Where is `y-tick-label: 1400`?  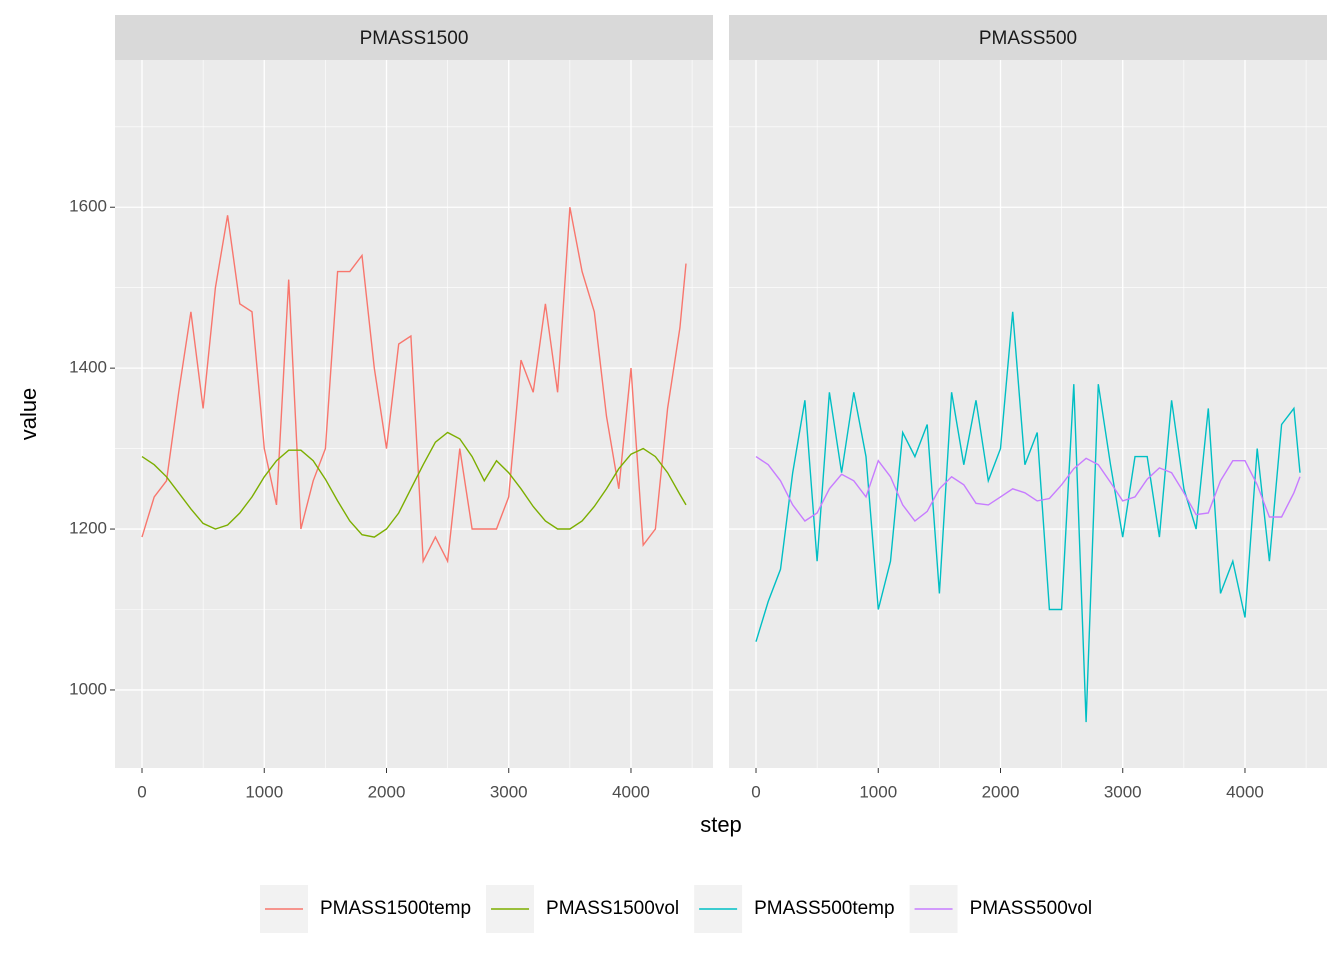
y-tick-label: 1400 is located at coordinates (88, 367).